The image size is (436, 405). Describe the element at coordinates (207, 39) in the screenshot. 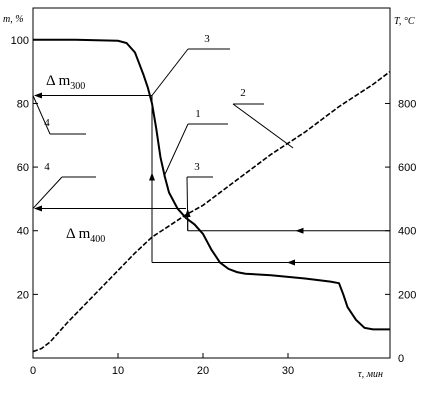

I see `callout-3-upper: 3` at that location.